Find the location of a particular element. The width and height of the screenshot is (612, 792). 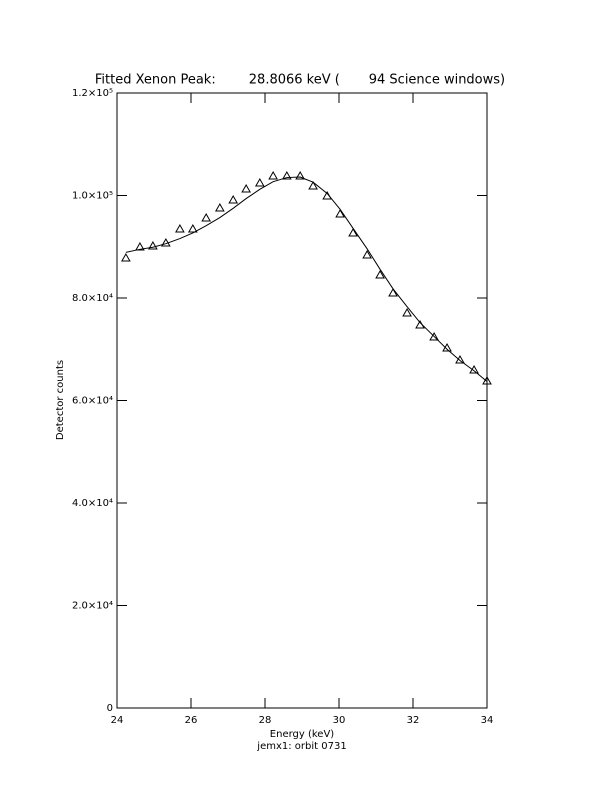

x-tick-label: 26 is located at coordinates (191, 720).